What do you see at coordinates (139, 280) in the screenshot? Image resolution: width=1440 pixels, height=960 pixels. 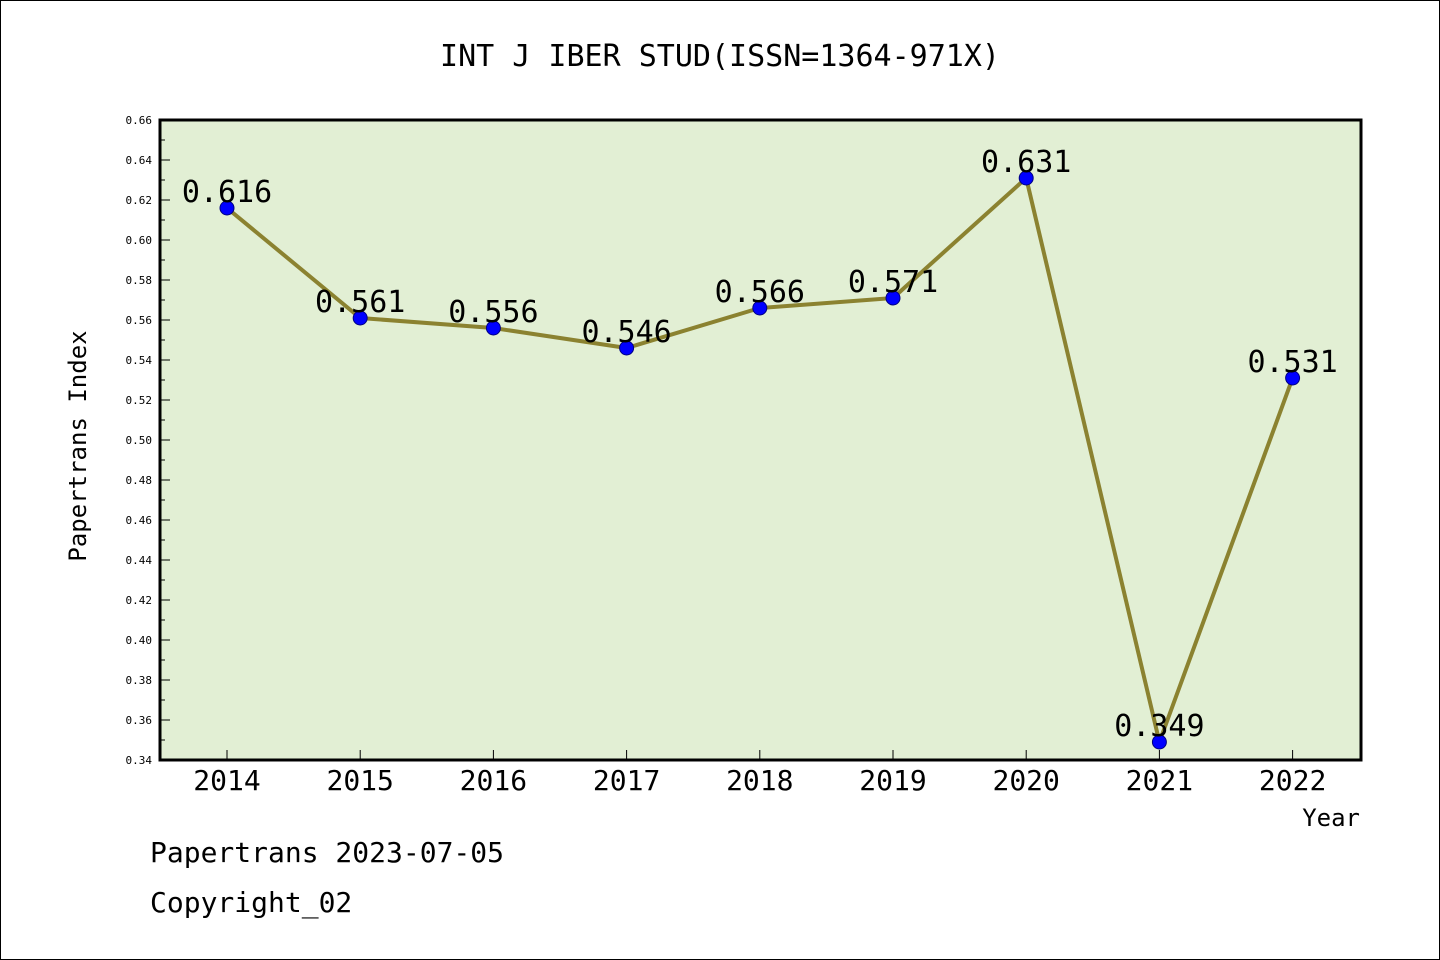 I see `y-tick-label: 0.58` at bounding box center [139, 280].